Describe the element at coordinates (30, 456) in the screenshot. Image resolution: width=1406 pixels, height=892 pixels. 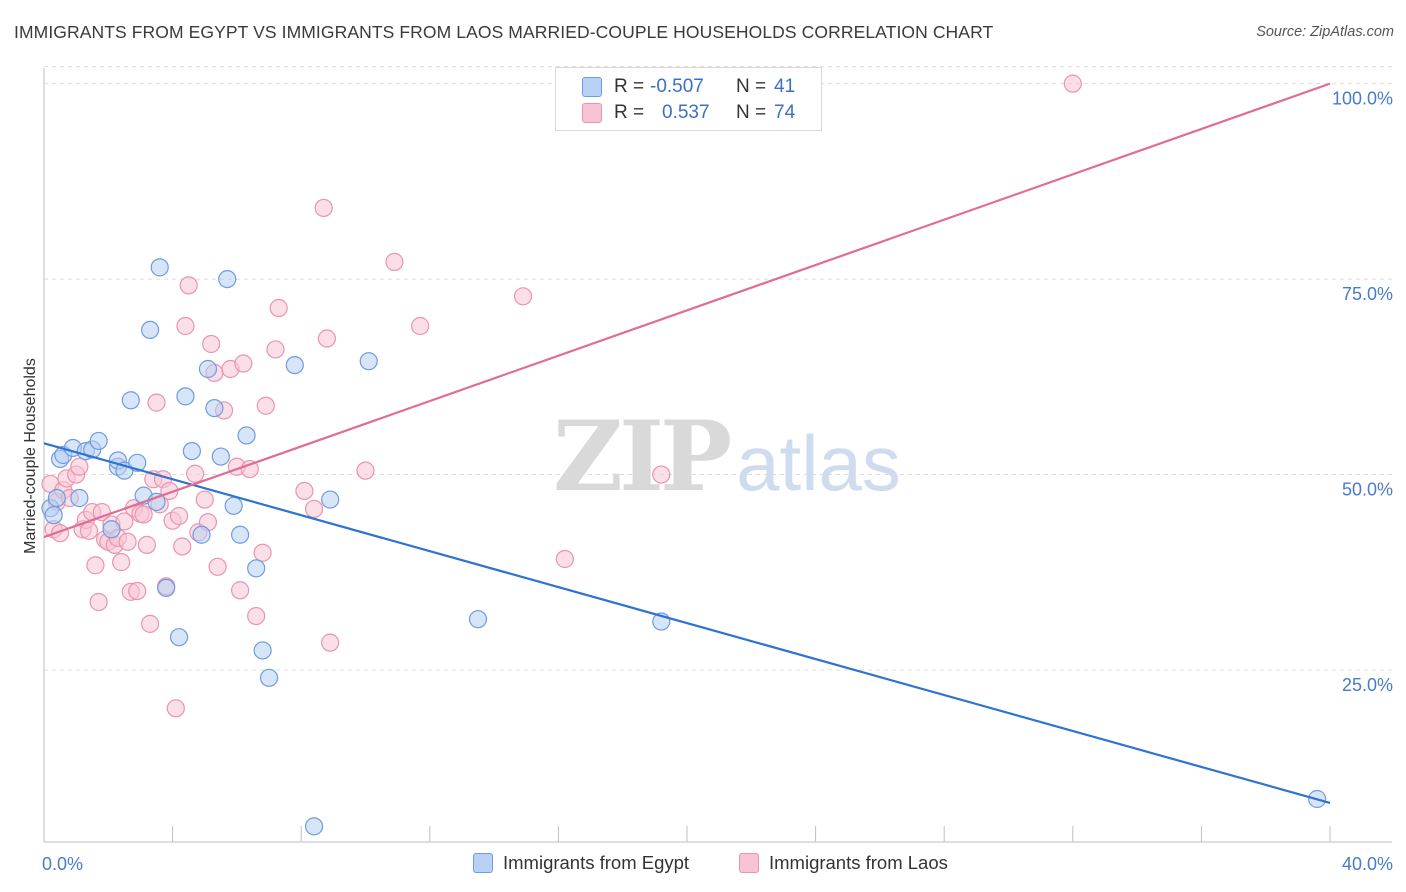
I see `y-axis-title: Married-couple Households` at that location.